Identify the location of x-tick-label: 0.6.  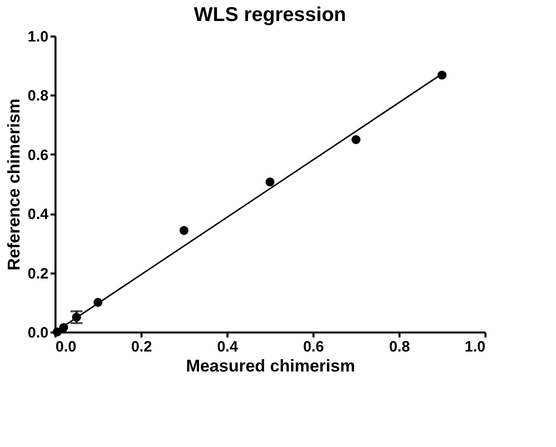
(313, 347).